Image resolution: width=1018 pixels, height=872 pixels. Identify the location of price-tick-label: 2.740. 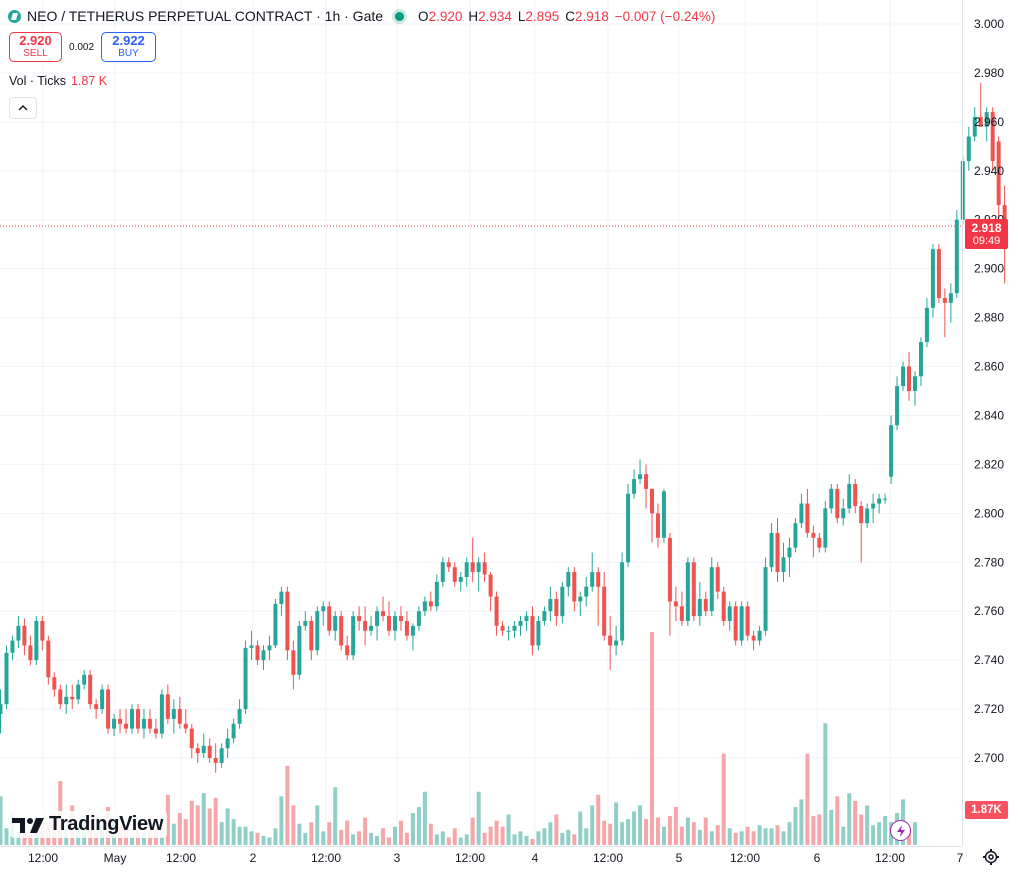
(989, 660).